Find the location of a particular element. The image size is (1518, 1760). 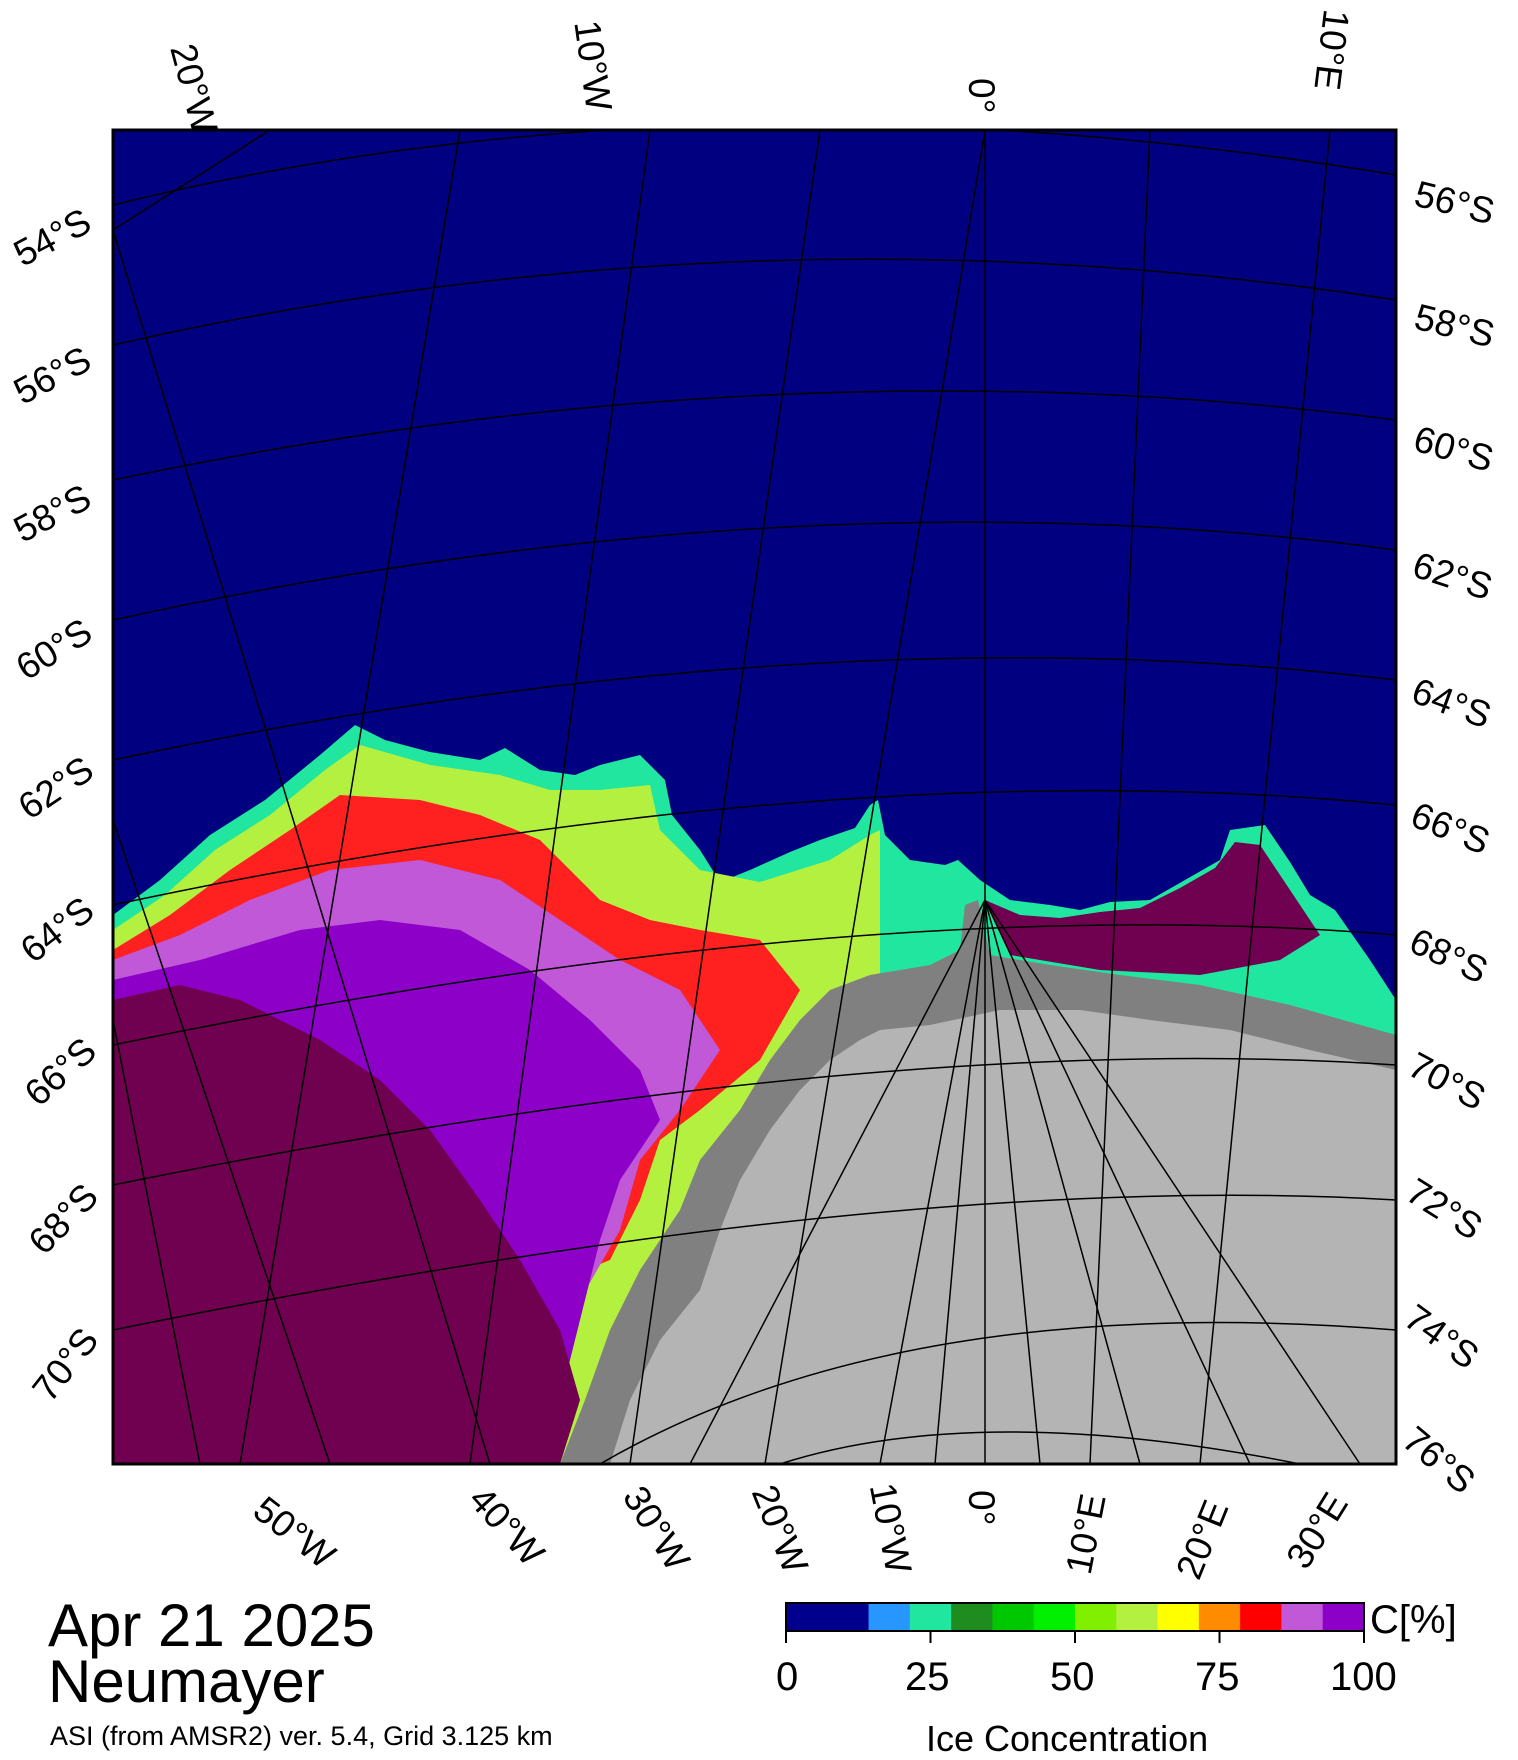

ice-patch-east is located at coordinates (1152, 908).